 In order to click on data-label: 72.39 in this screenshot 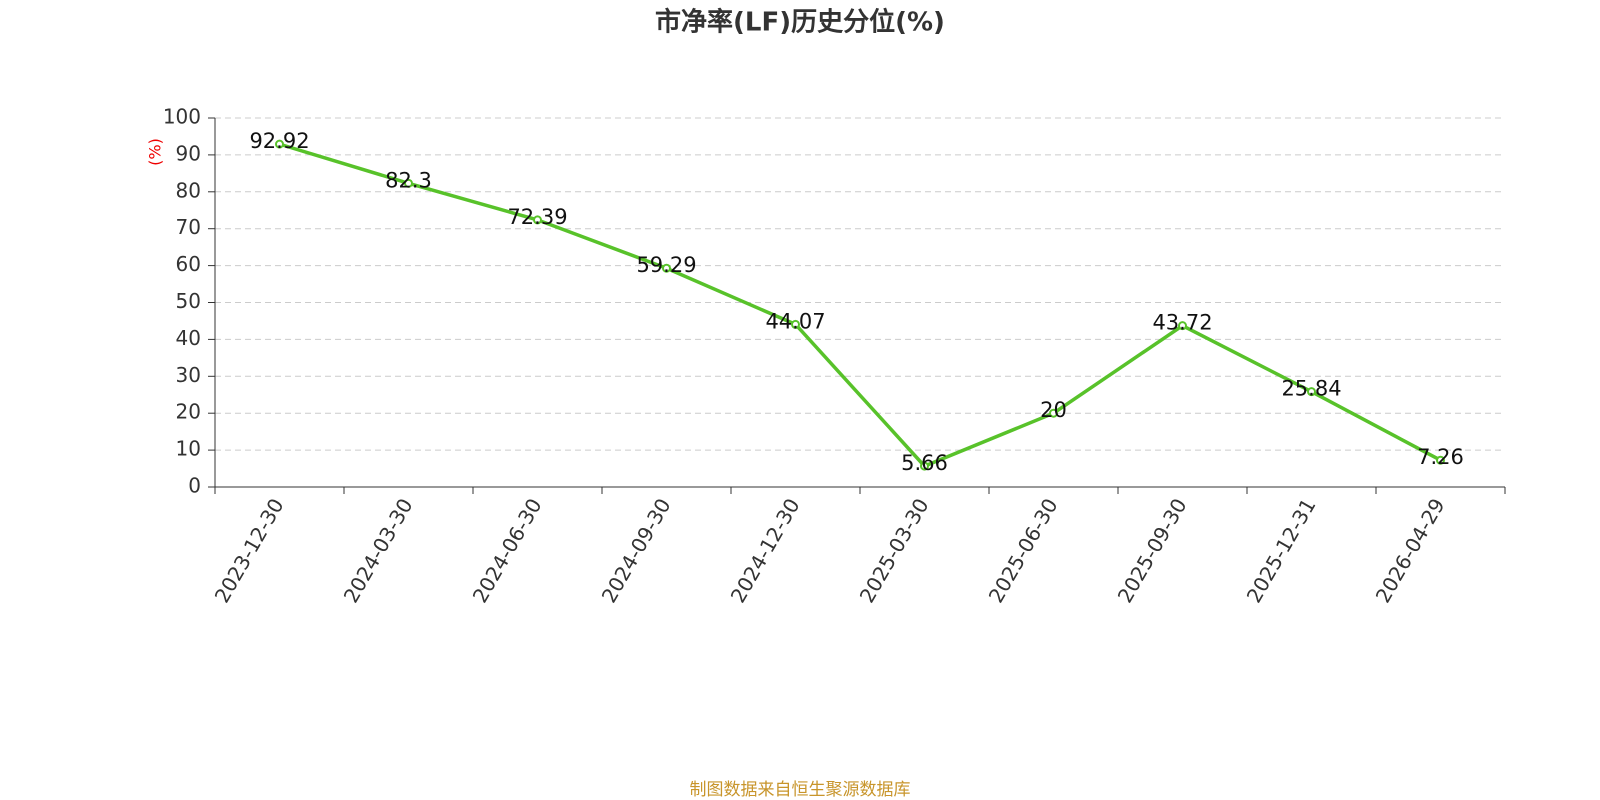, I will do `click(537, 217)`.